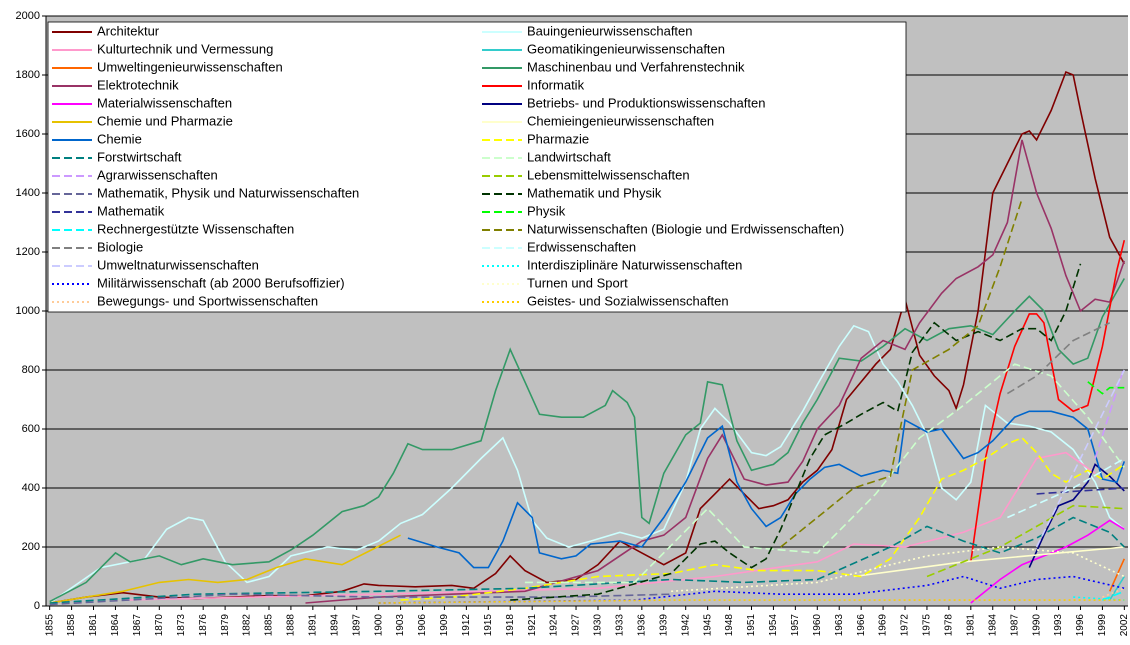 The width and height of the screenshot is (1130, 645). Describe the element at coordinates (190, 66) in the screenshot. I see `legend-label: Umweltingenieurwissenschaften` at that location.